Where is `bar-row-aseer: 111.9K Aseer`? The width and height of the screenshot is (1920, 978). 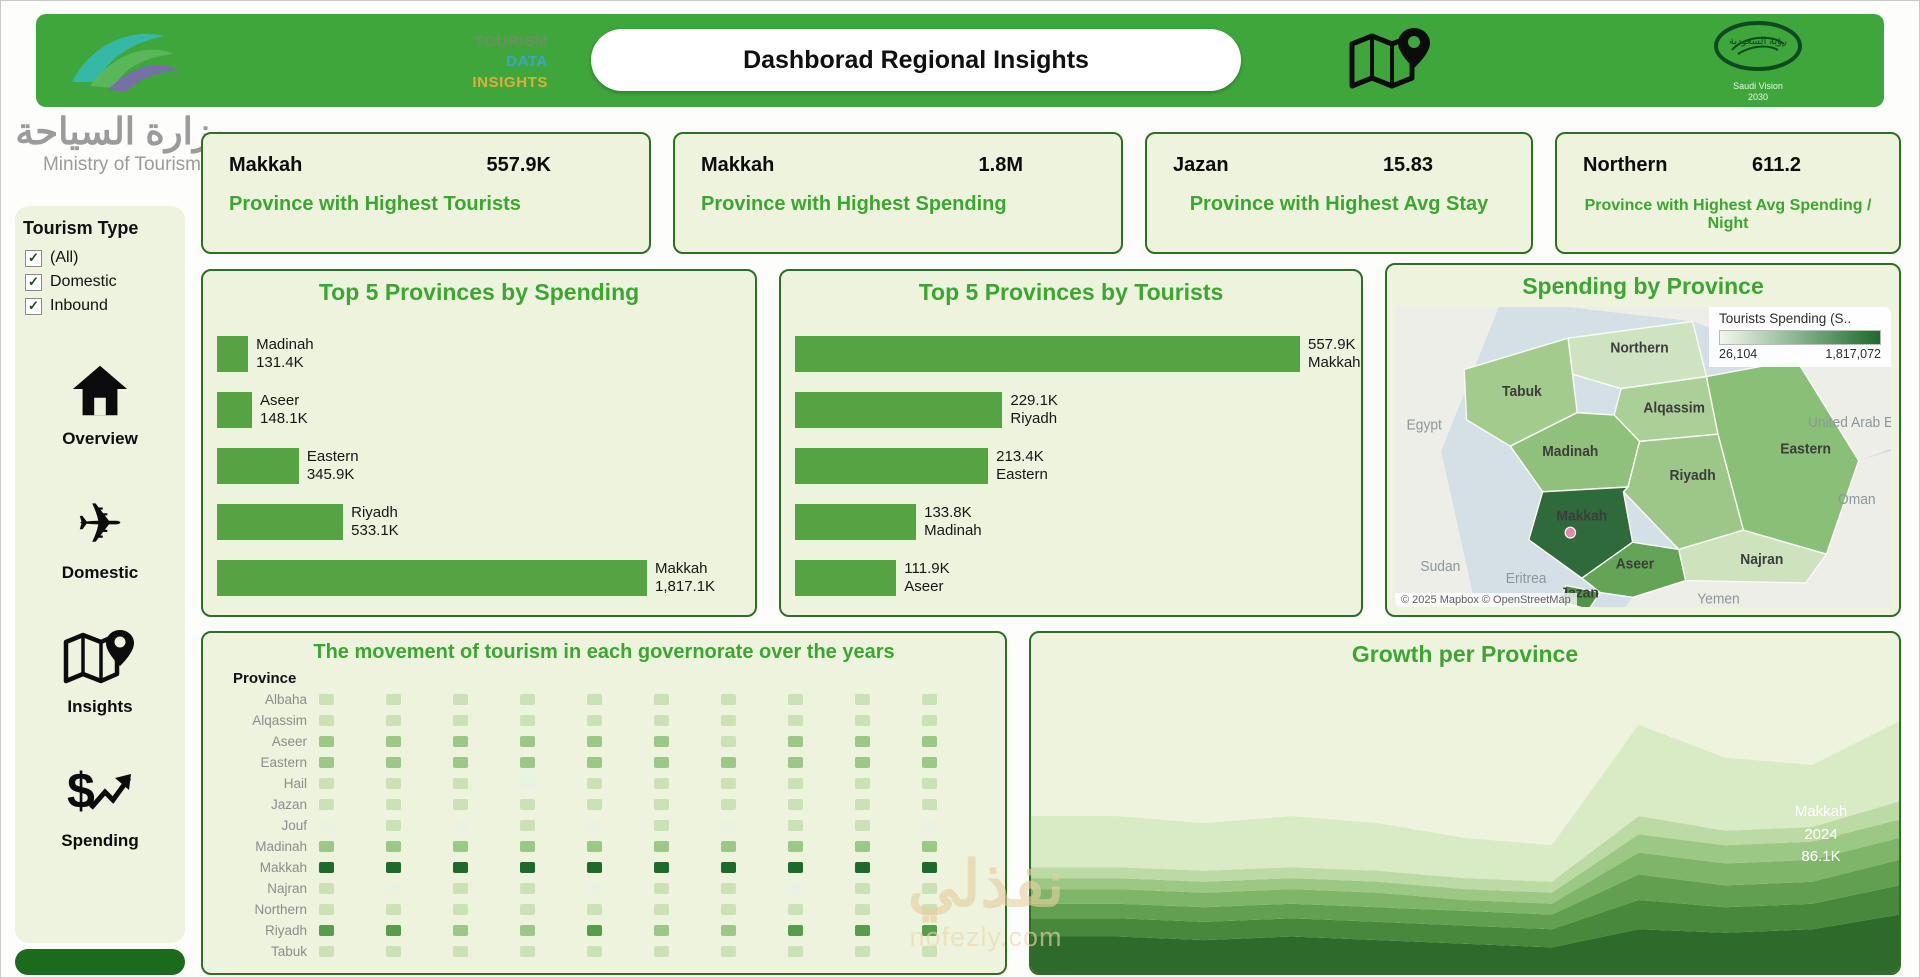 bar-row-aseer: 111.9K Aseer is located at coordinates (1078, 578).